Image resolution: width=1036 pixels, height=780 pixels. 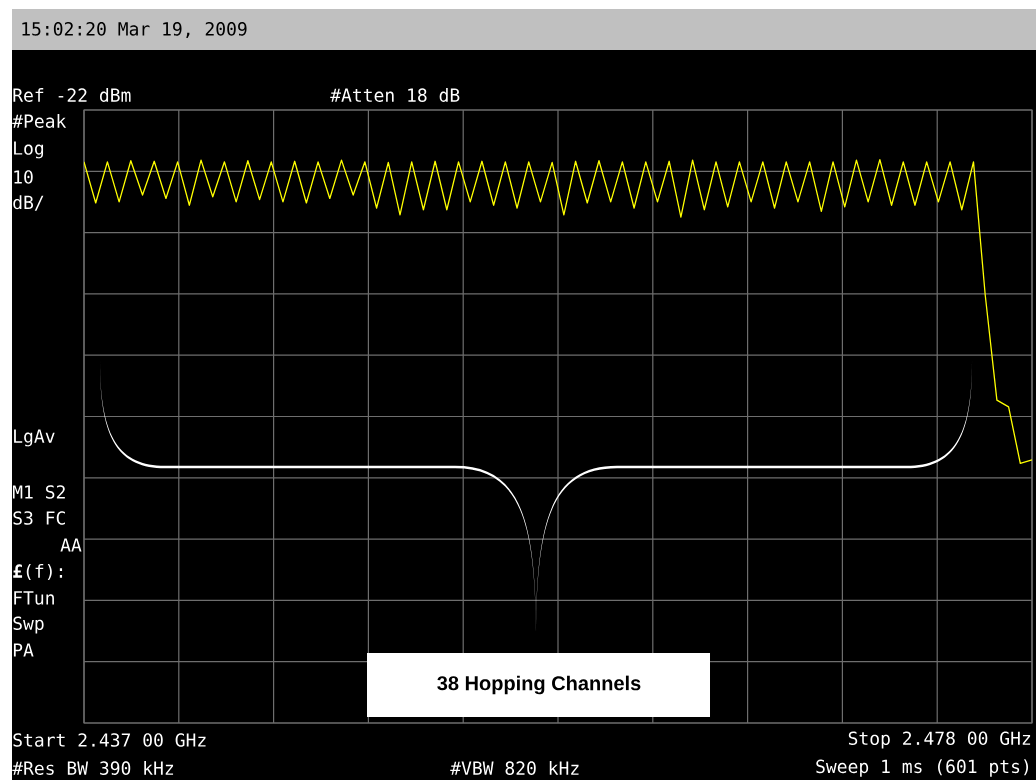 I want to click on text: dB/, so click(x=28, y=203).